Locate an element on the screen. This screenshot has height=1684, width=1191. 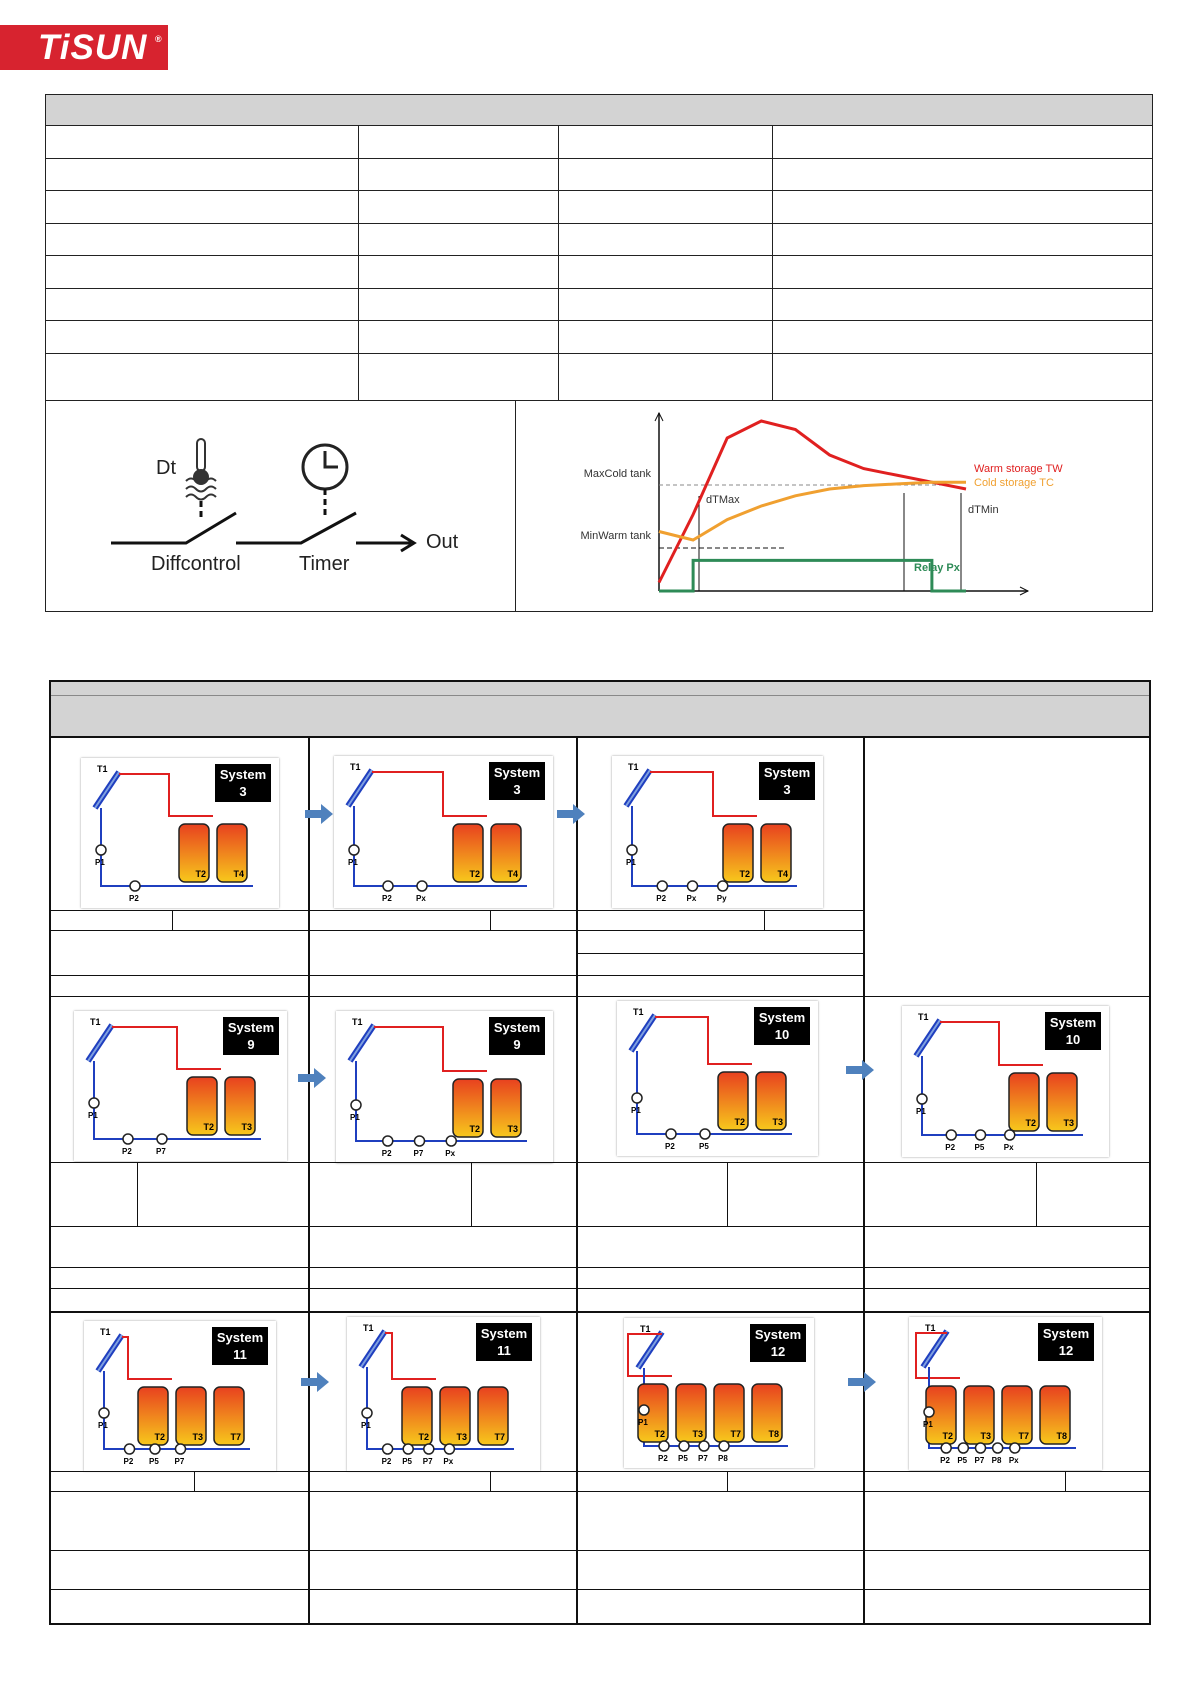
pump-label: P8 is located at coordinates (723, 1458).